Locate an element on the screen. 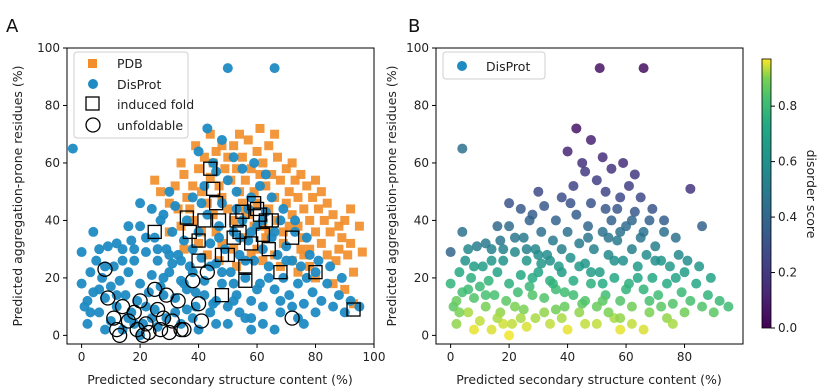 This screenshot has height=388, width=819. panel-b-x-tick-label: 0 is located at coordinates (451, 357).